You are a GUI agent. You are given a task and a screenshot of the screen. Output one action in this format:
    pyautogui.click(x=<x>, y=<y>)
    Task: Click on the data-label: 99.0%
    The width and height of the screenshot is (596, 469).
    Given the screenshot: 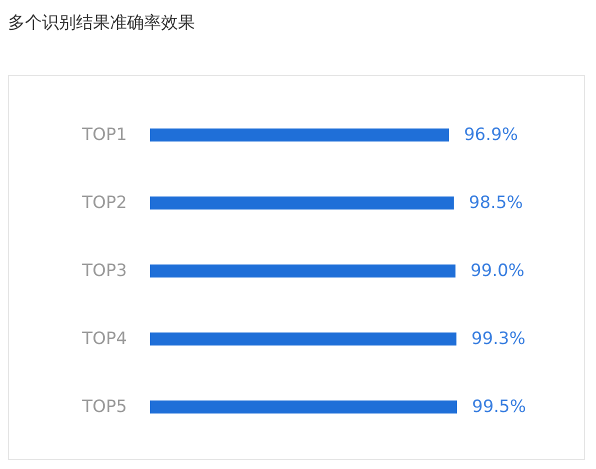 What is the action you would take?
    pyautogui.click(x=497, y=271)
    